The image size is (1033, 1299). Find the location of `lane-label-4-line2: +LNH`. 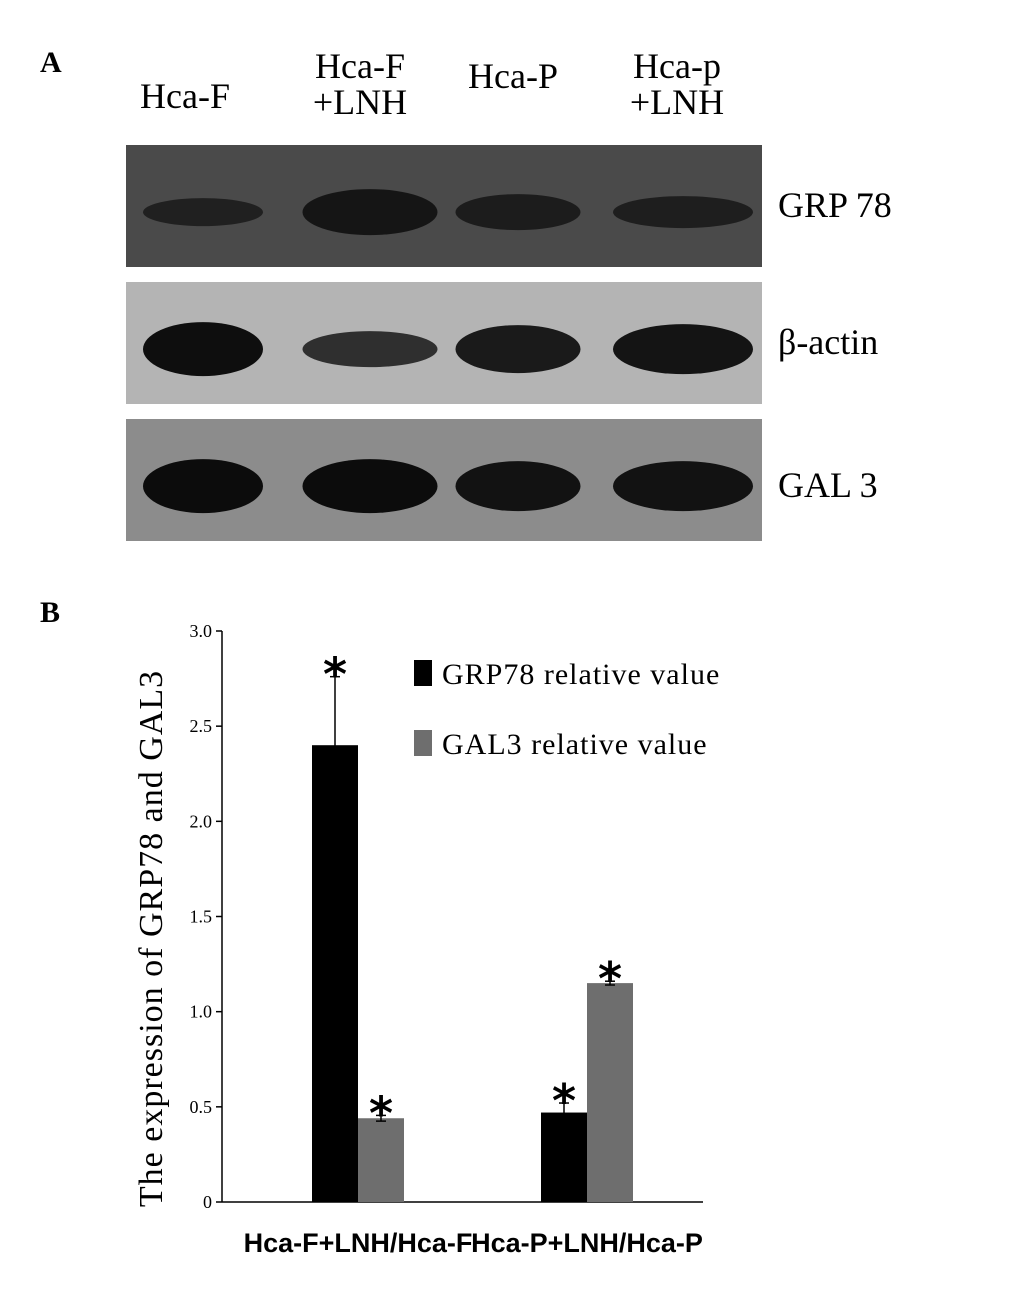

lane-label-4-line2: +LNH is located at coordinates (677, 102).